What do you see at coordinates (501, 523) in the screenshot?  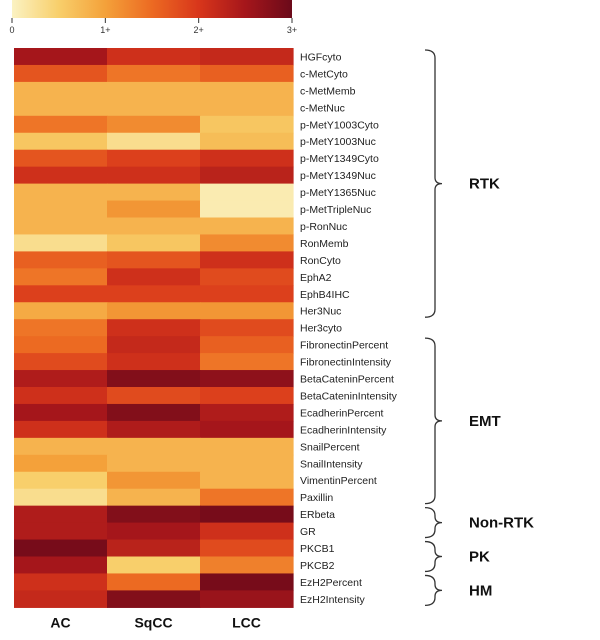 I see `group-label: Non-RTK` at bounding box center [501, 523].